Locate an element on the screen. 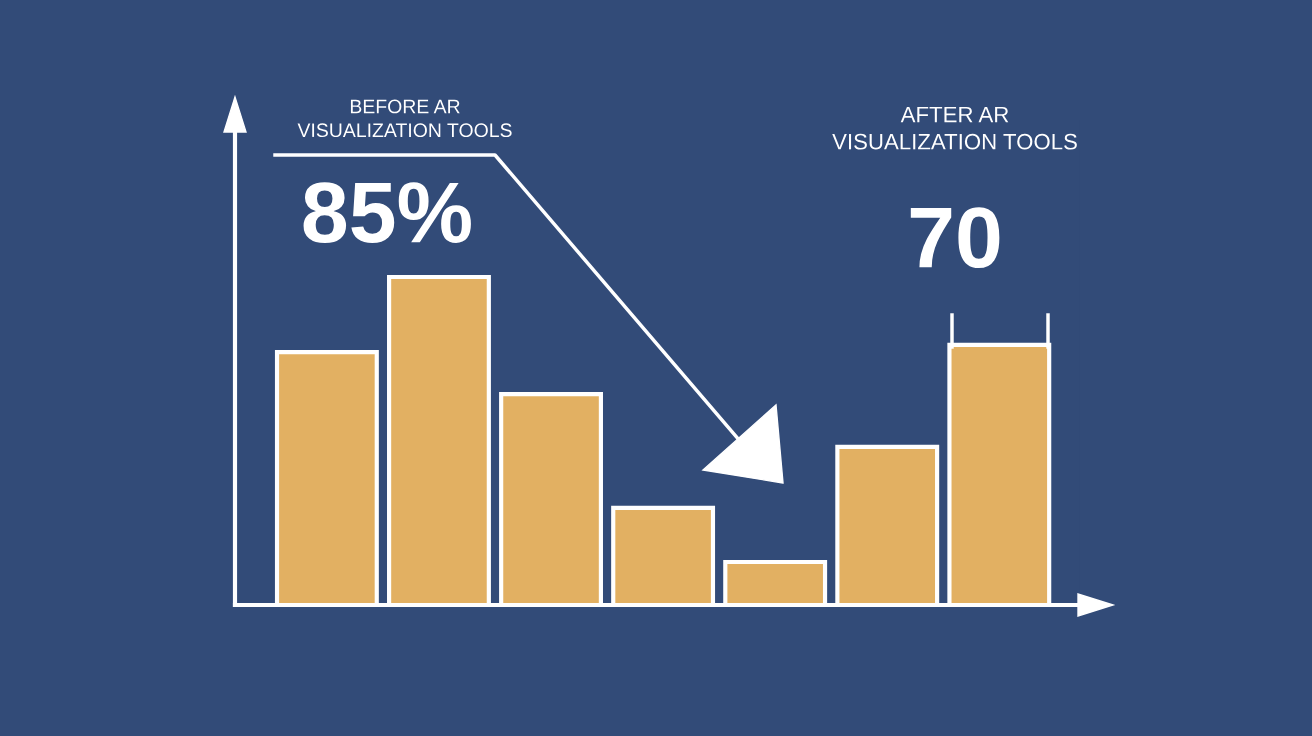 This screenshot has height=736, width=1312. text: AFTER AR VISUALIZATION TOOLS is located at coordinates (954, 128).